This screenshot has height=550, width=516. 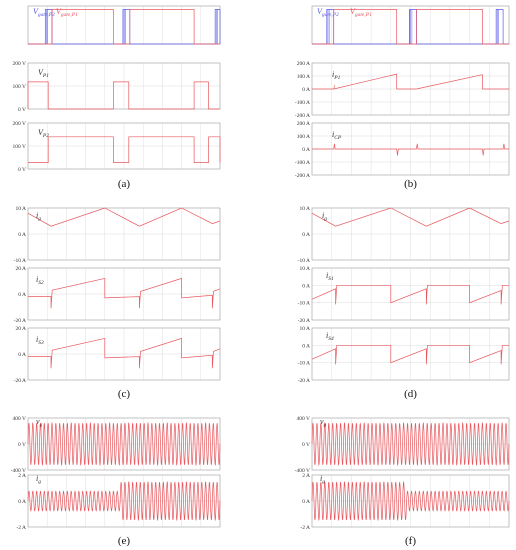 I want to click on signal-label-sub: S3, so click(x=41, y=343).